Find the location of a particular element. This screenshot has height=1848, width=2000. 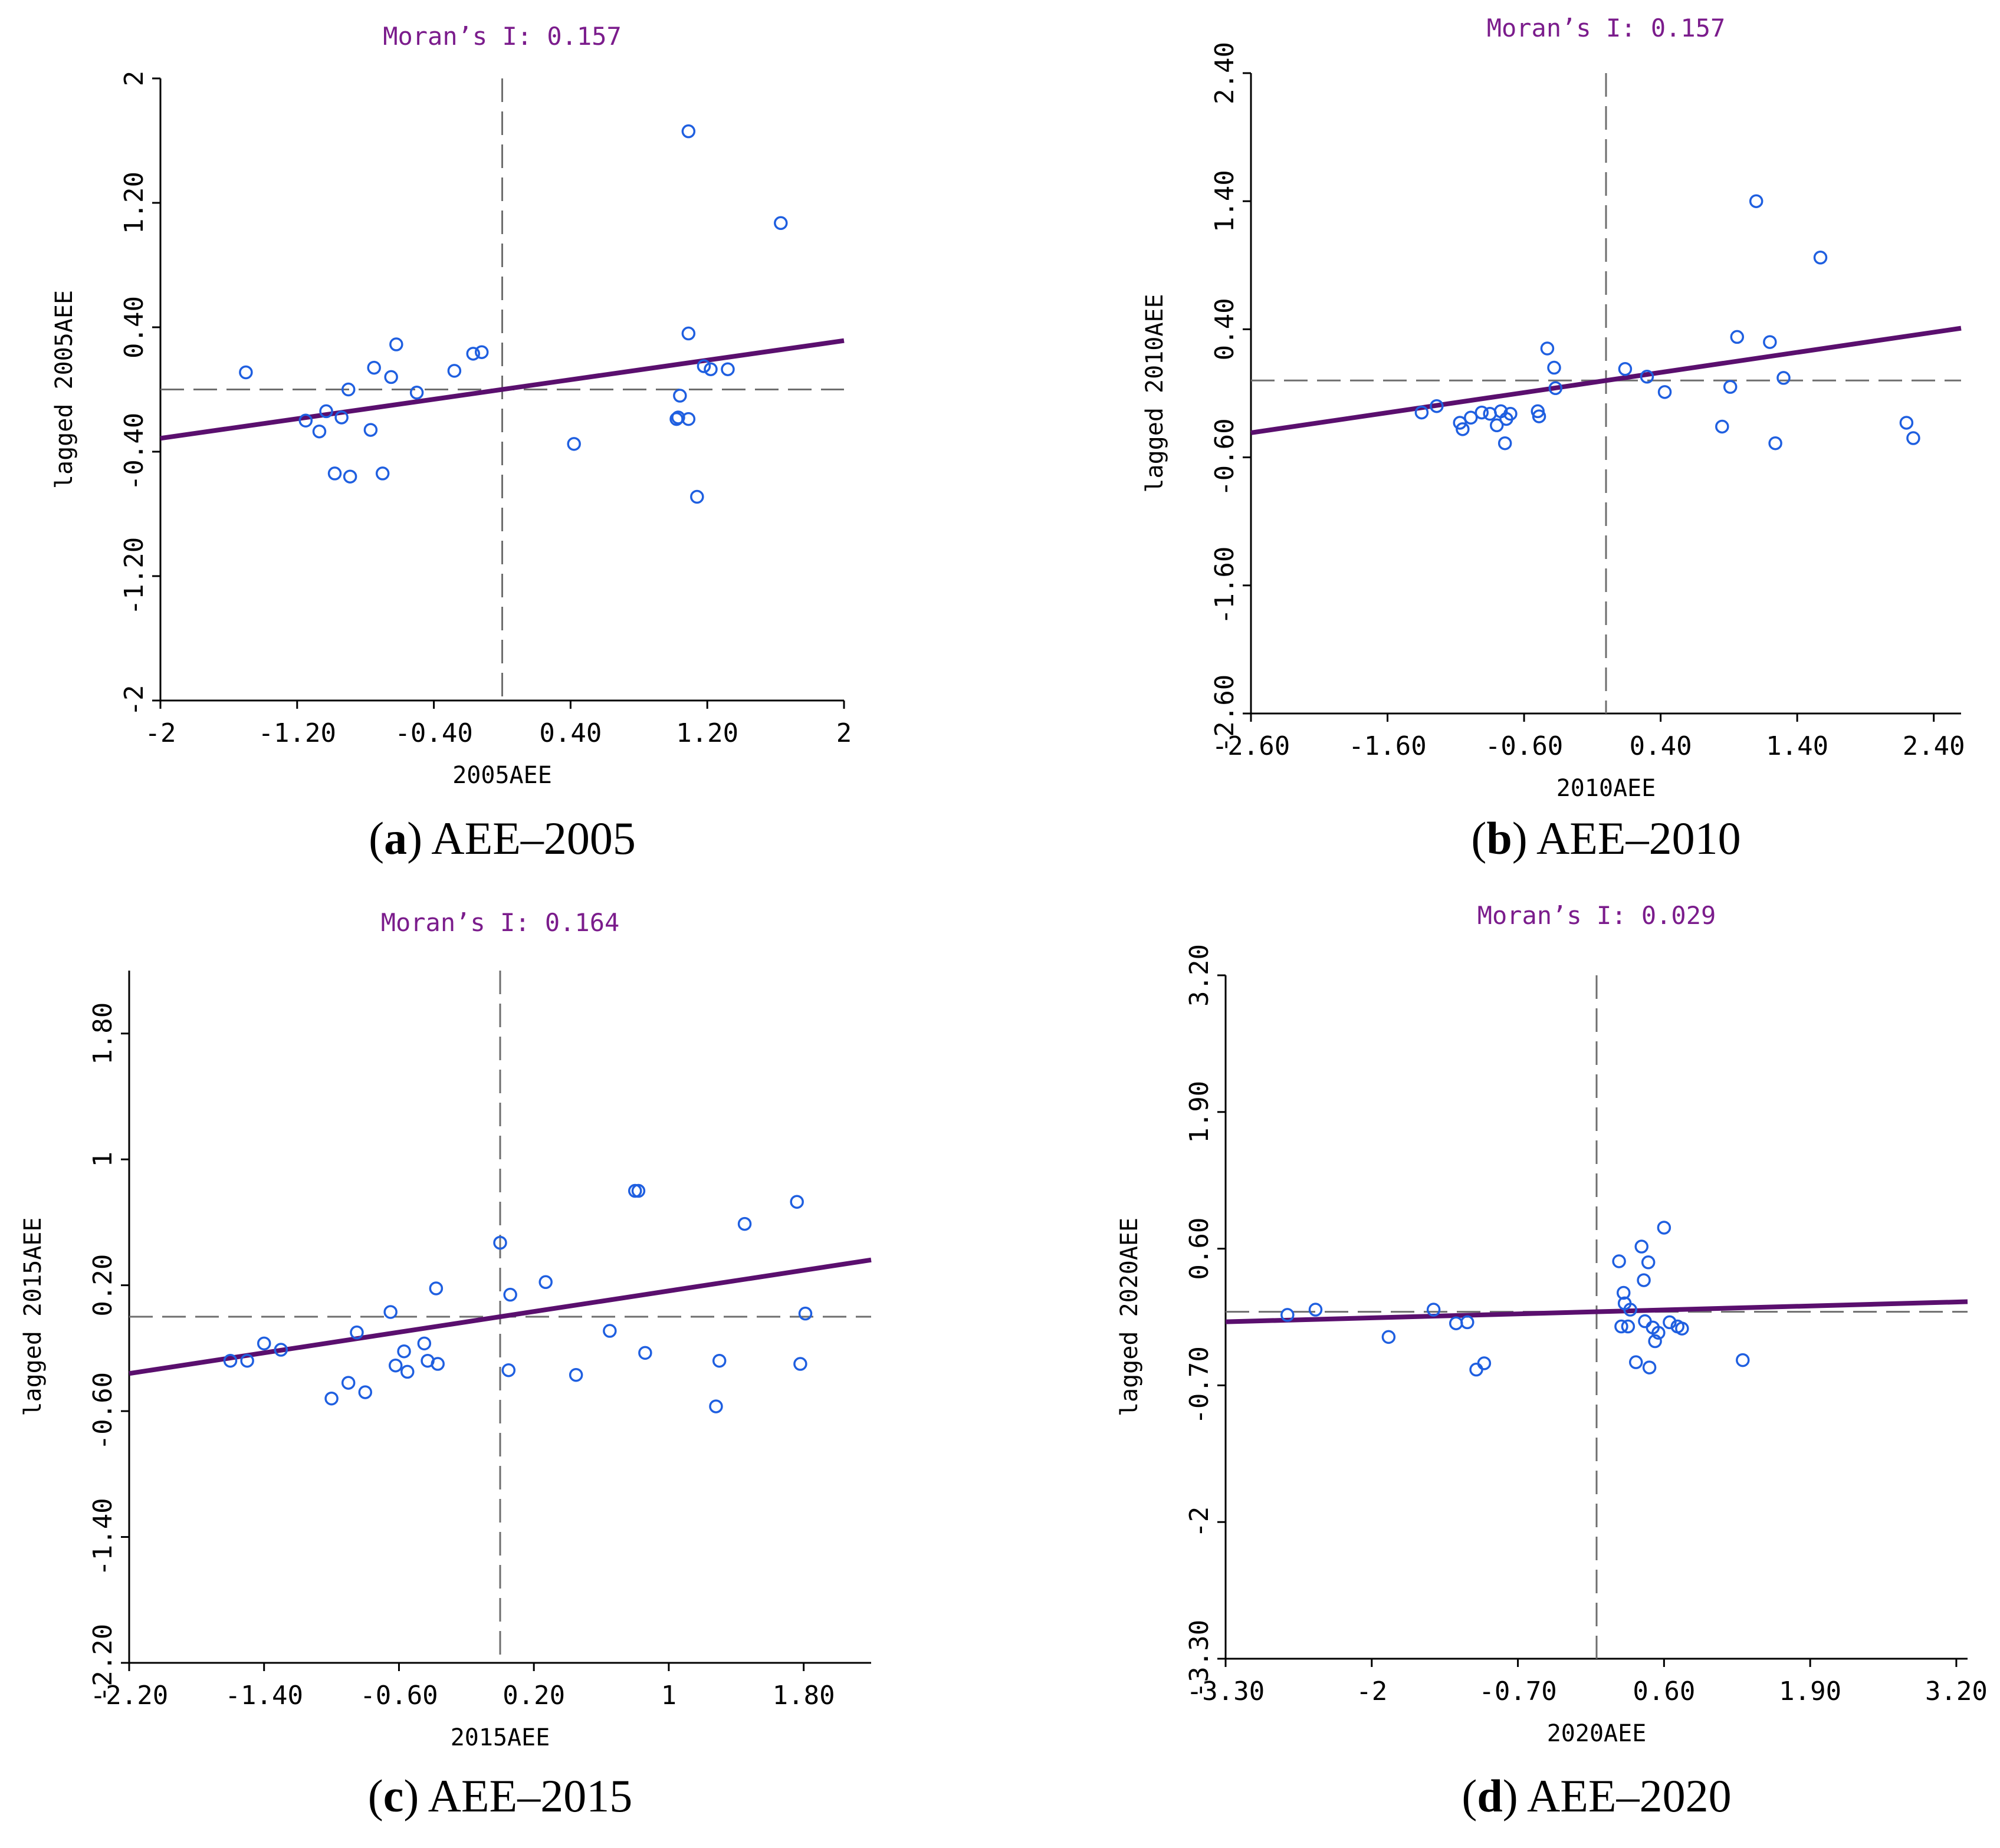

x-tick-label: 0.20 is located at coordinates (534, 1696).